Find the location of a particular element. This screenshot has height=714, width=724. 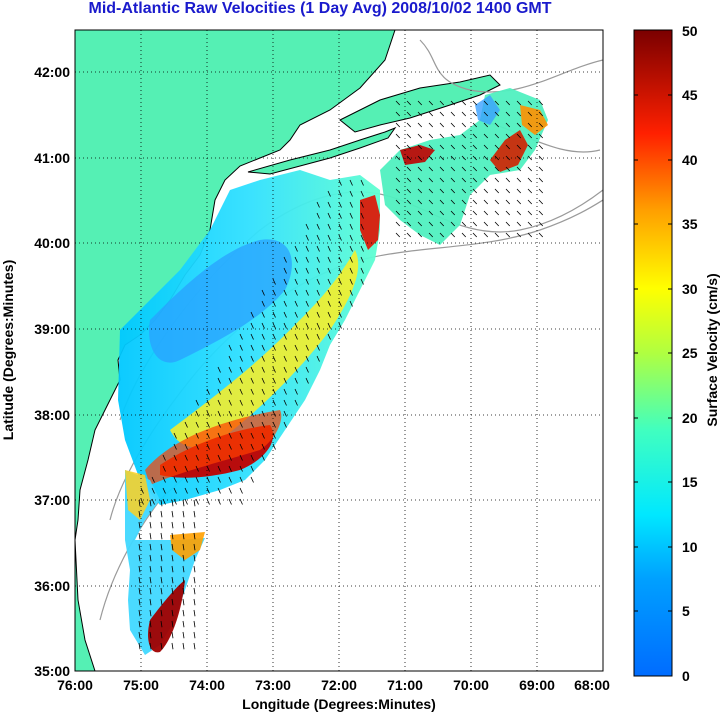

long-island is located at coordinates (322, 150).